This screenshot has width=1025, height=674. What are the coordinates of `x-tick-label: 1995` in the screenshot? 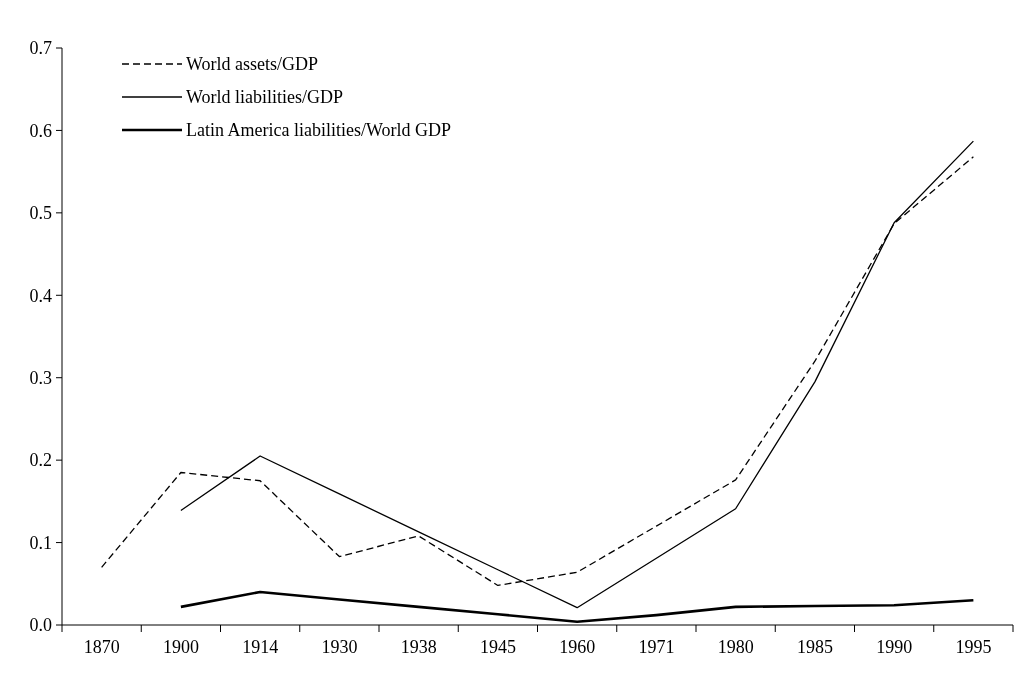 It's located at (973, 647).